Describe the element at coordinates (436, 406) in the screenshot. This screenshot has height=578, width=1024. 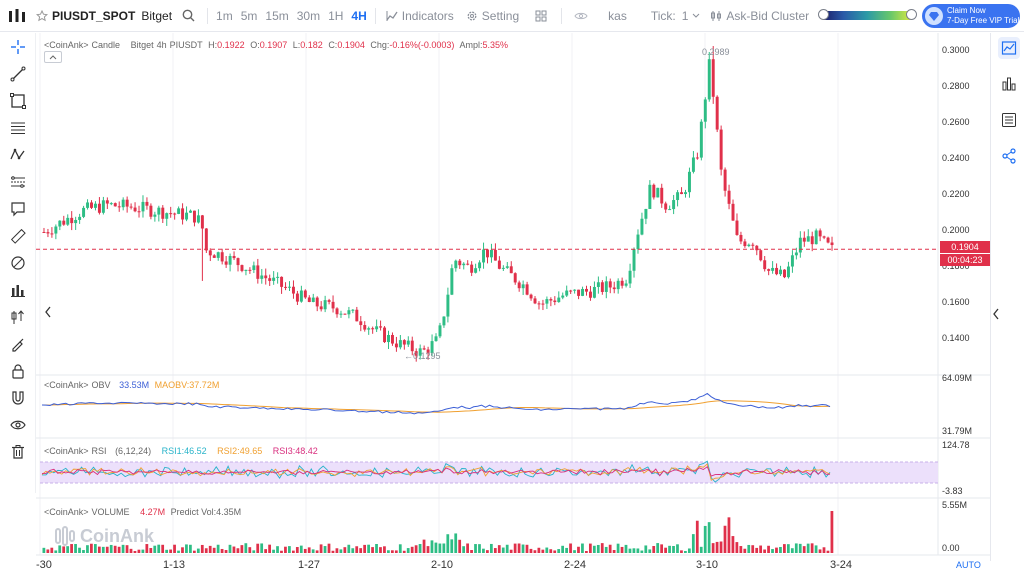
I see `maobv-line` at that location.